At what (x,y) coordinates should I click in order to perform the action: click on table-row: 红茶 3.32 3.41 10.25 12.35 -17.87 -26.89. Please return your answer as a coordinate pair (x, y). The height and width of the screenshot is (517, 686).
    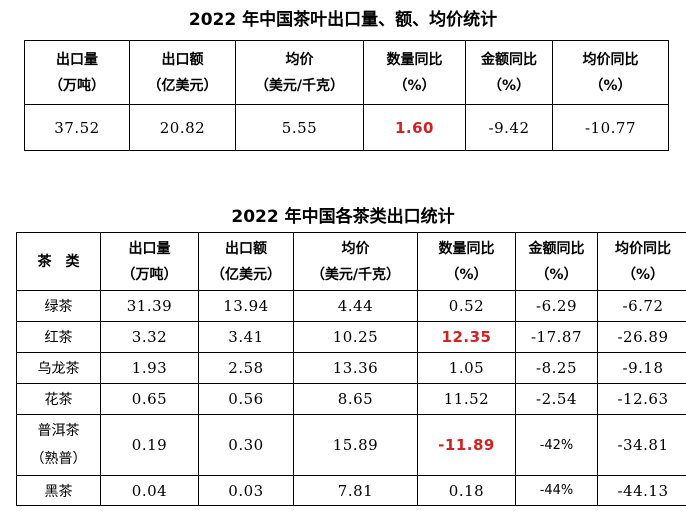
    Looking at the image, I should click on (351, 337).